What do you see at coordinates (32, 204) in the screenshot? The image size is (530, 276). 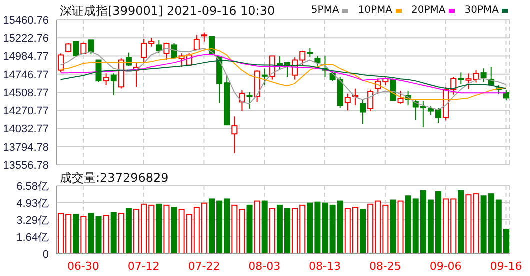 I see `y-tick-label: 4.93亿` at bounding box center [32, 204].